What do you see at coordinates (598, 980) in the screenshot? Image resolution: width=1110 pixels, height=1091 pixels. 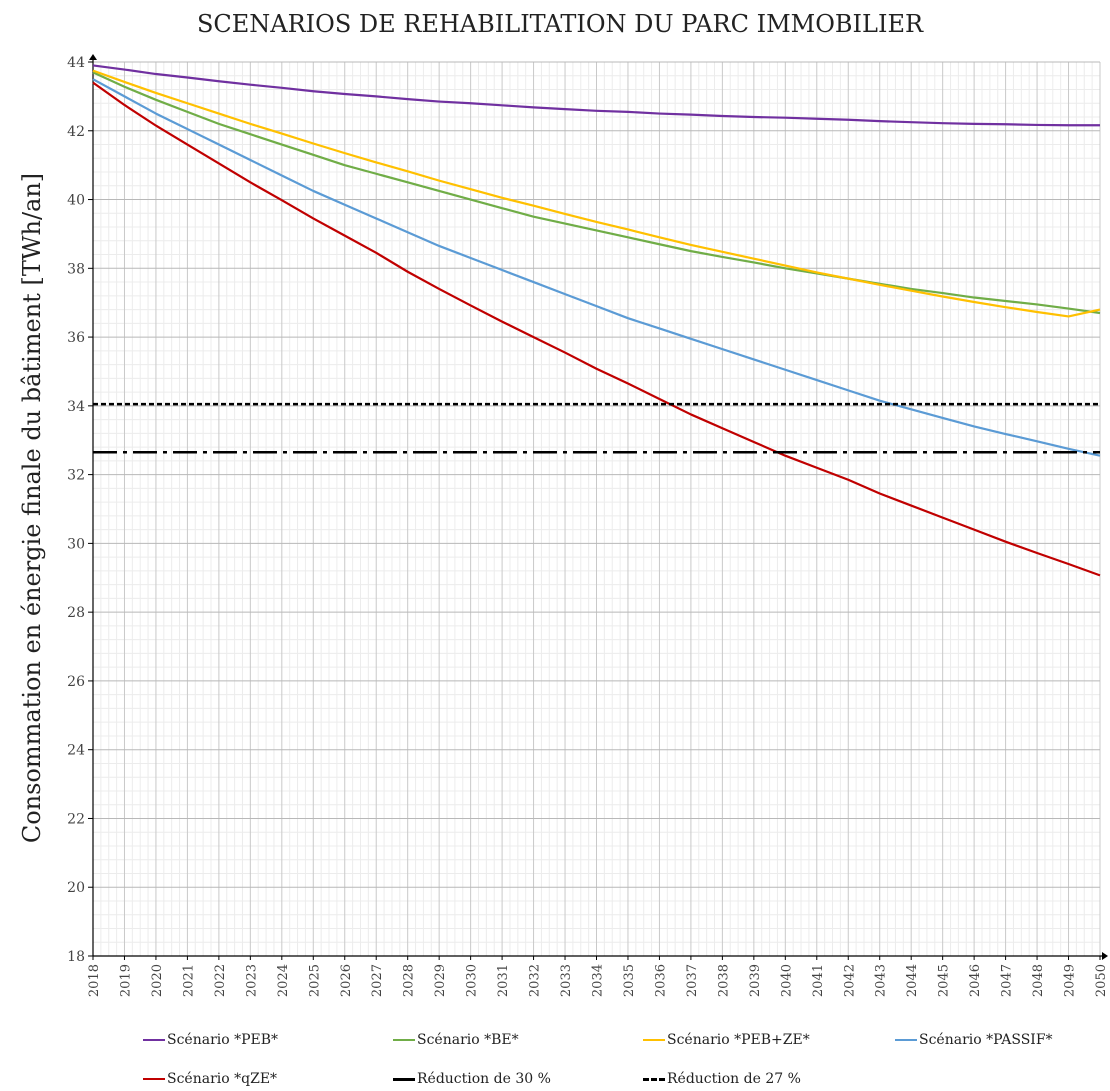 I see `x-tick-label: 2034` at bounding box center [598, 980].